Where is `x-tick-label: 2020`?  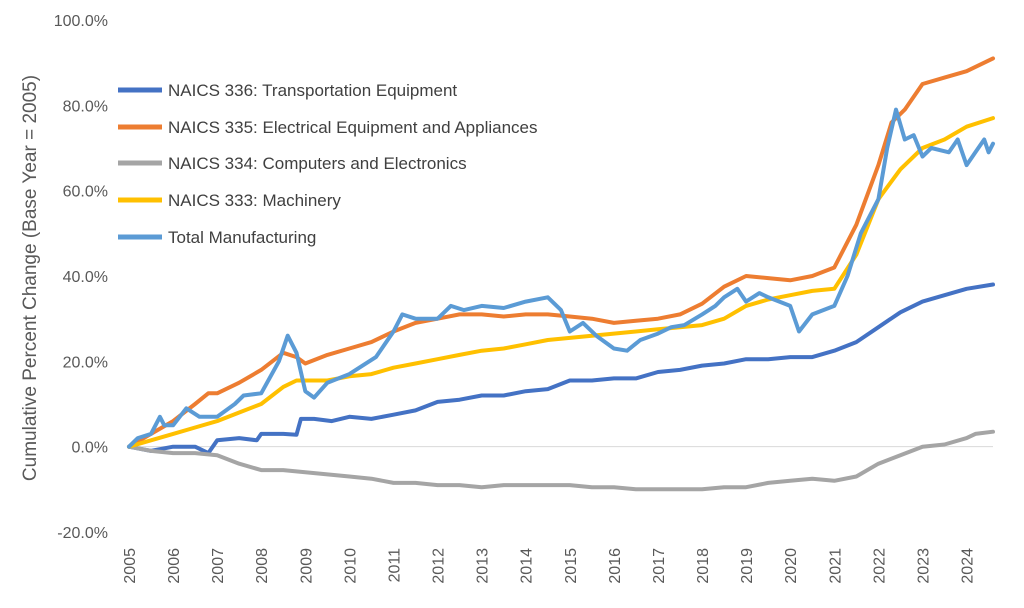 x-tick-label: 2020 is located at coordinates (791, 566).